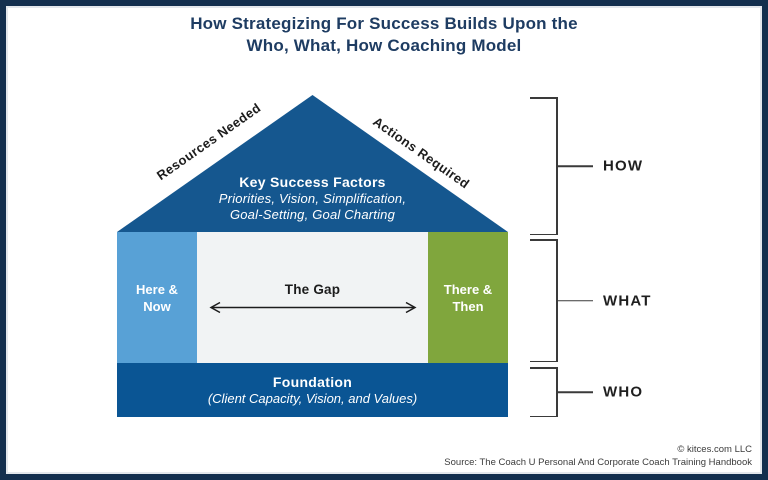 Image resolution: width=768 pixels, height=480 pixels. Describe the element at coordinates (157, 306) in the screenshot. I see `here-now-line-2: Now` at that location.